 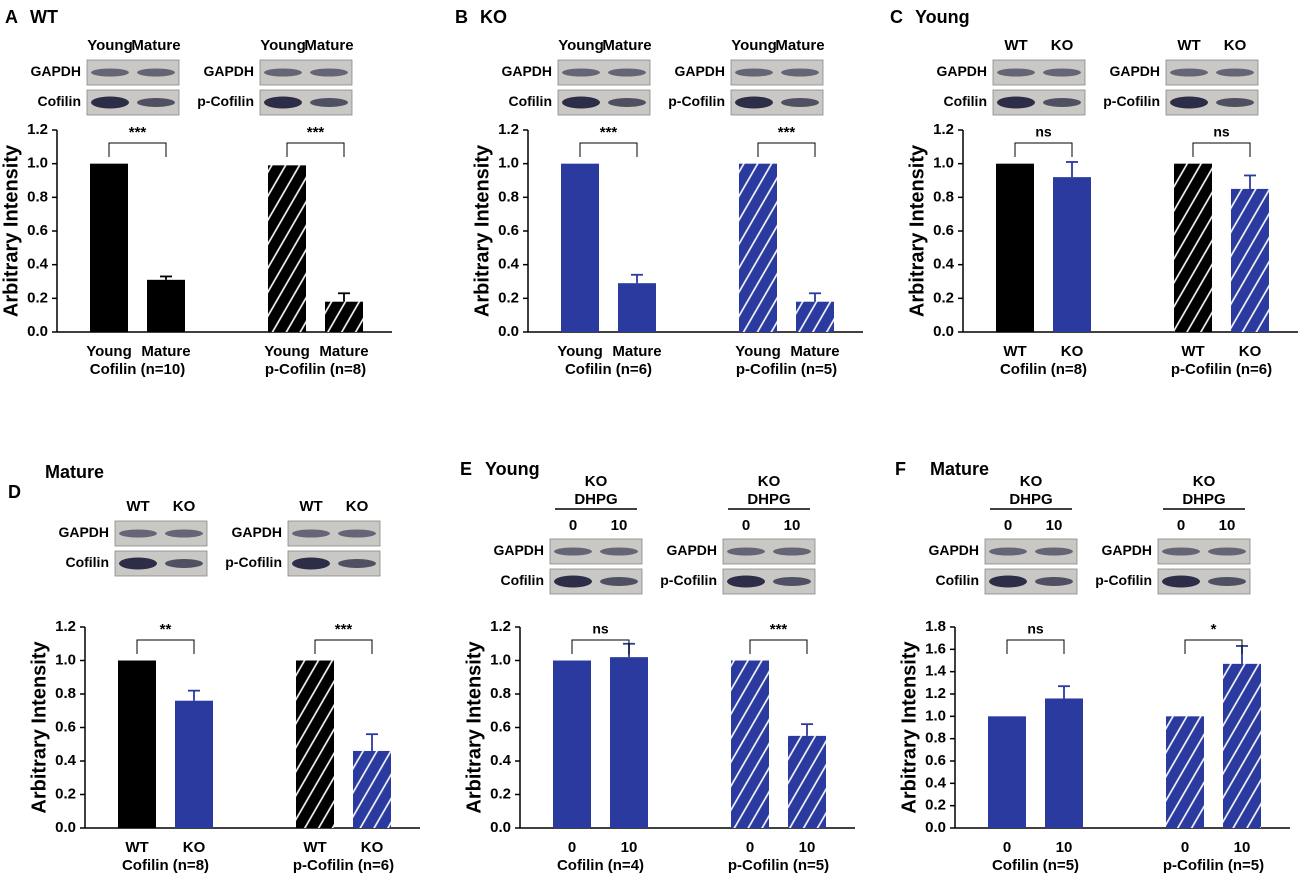 I want to click on panel-letter: C, so click(x=896, y=17).